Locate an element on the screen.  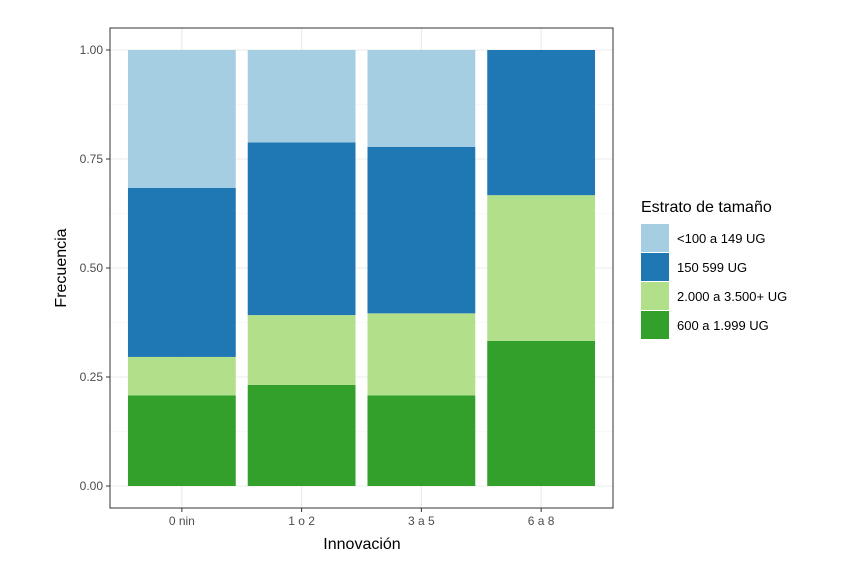
x-axis: 0 nin 1 o 2 3 a 5 6 a 8 is located at coordinates (362, 518).